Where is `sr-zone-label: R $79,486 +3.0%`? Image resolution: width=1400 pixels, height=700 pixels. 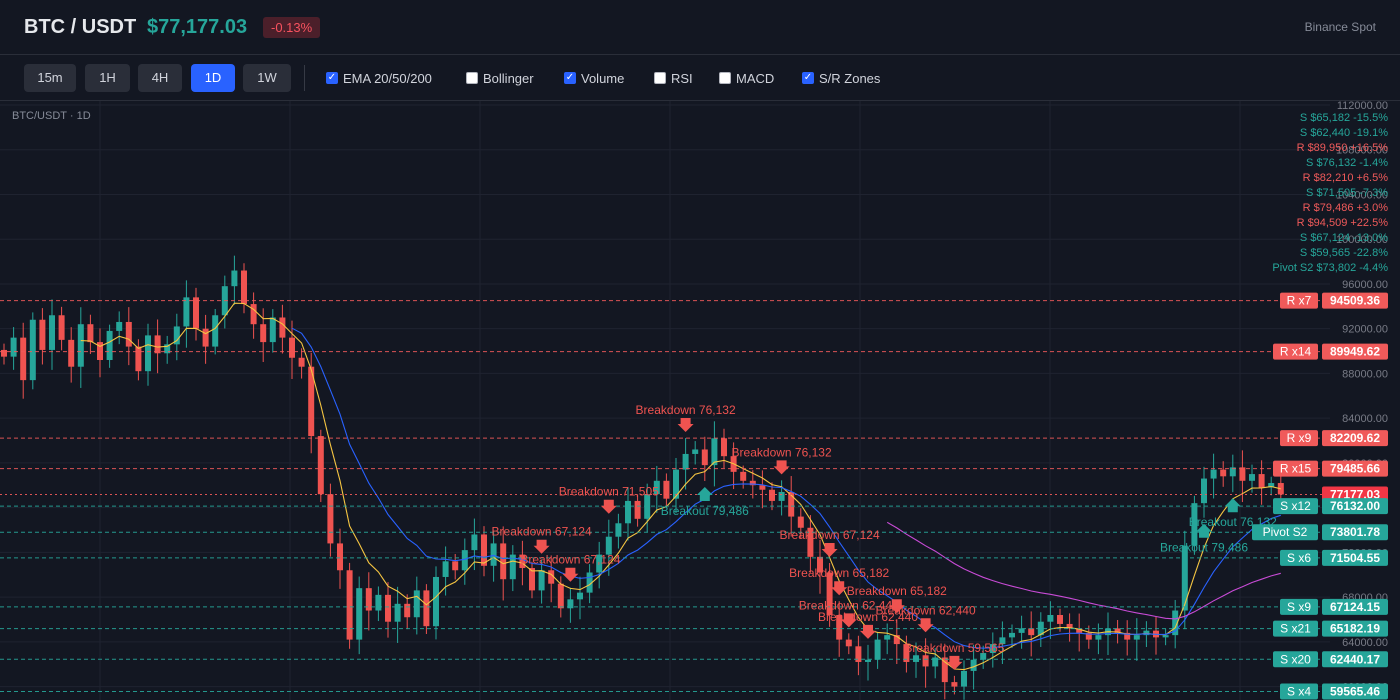 sr-zone-label: R $79,486 +3.0% is located at coordinates (1346, 208).